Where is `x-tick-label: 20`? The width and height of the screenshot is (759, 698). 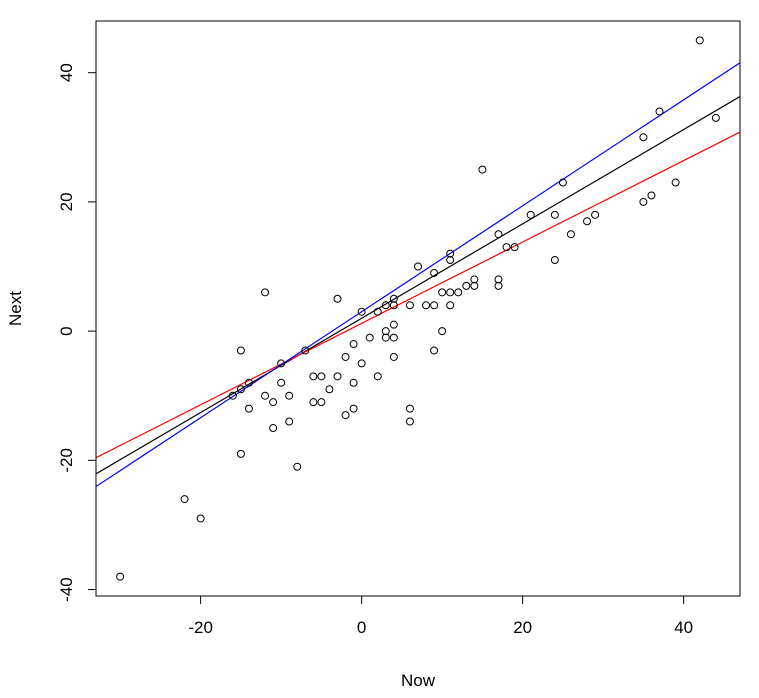 x-tick-label: 20 is located at coordinates (522, 627).